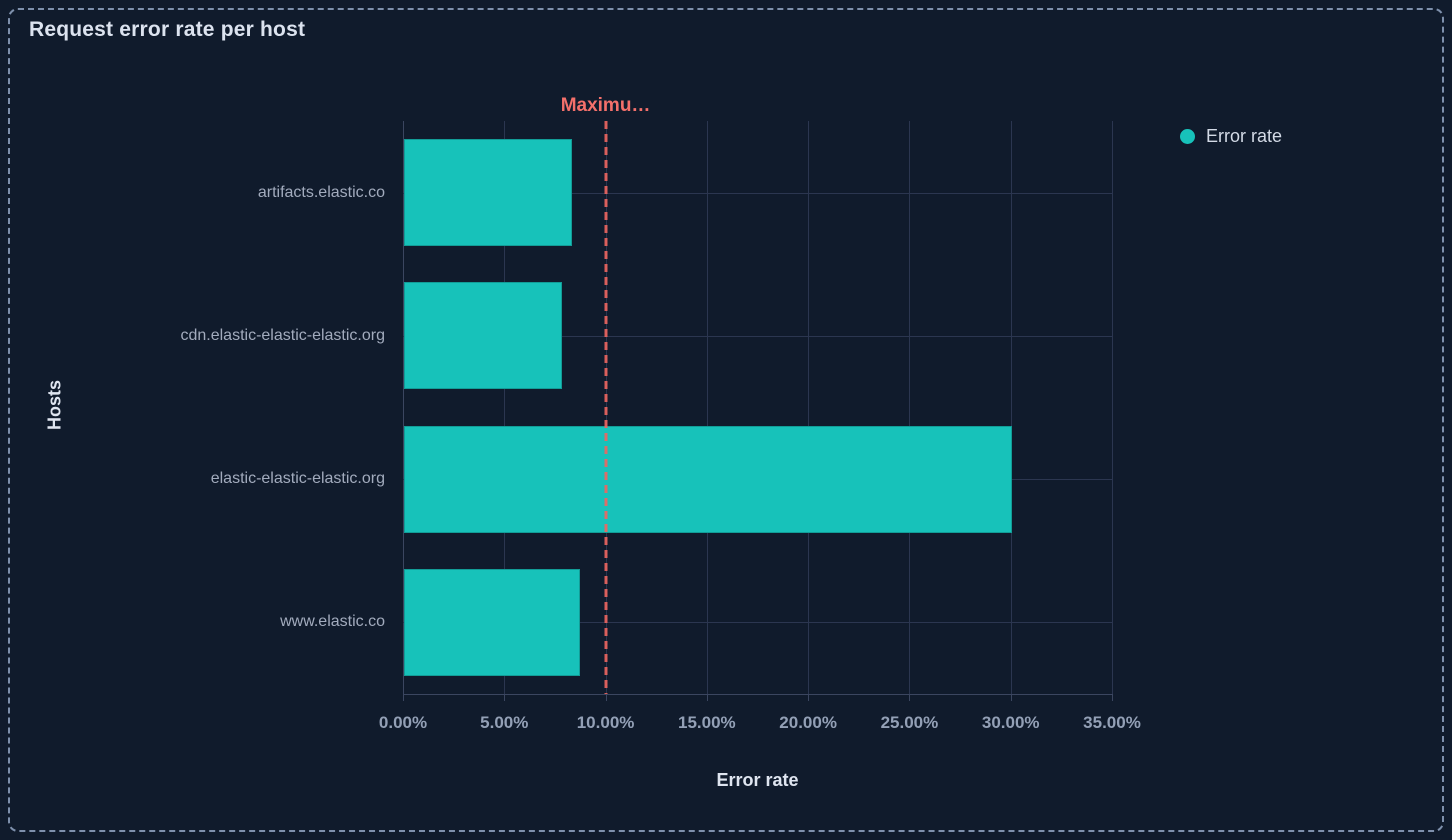  I want to click on y-axis-title: Hosts, so click(54, 405).